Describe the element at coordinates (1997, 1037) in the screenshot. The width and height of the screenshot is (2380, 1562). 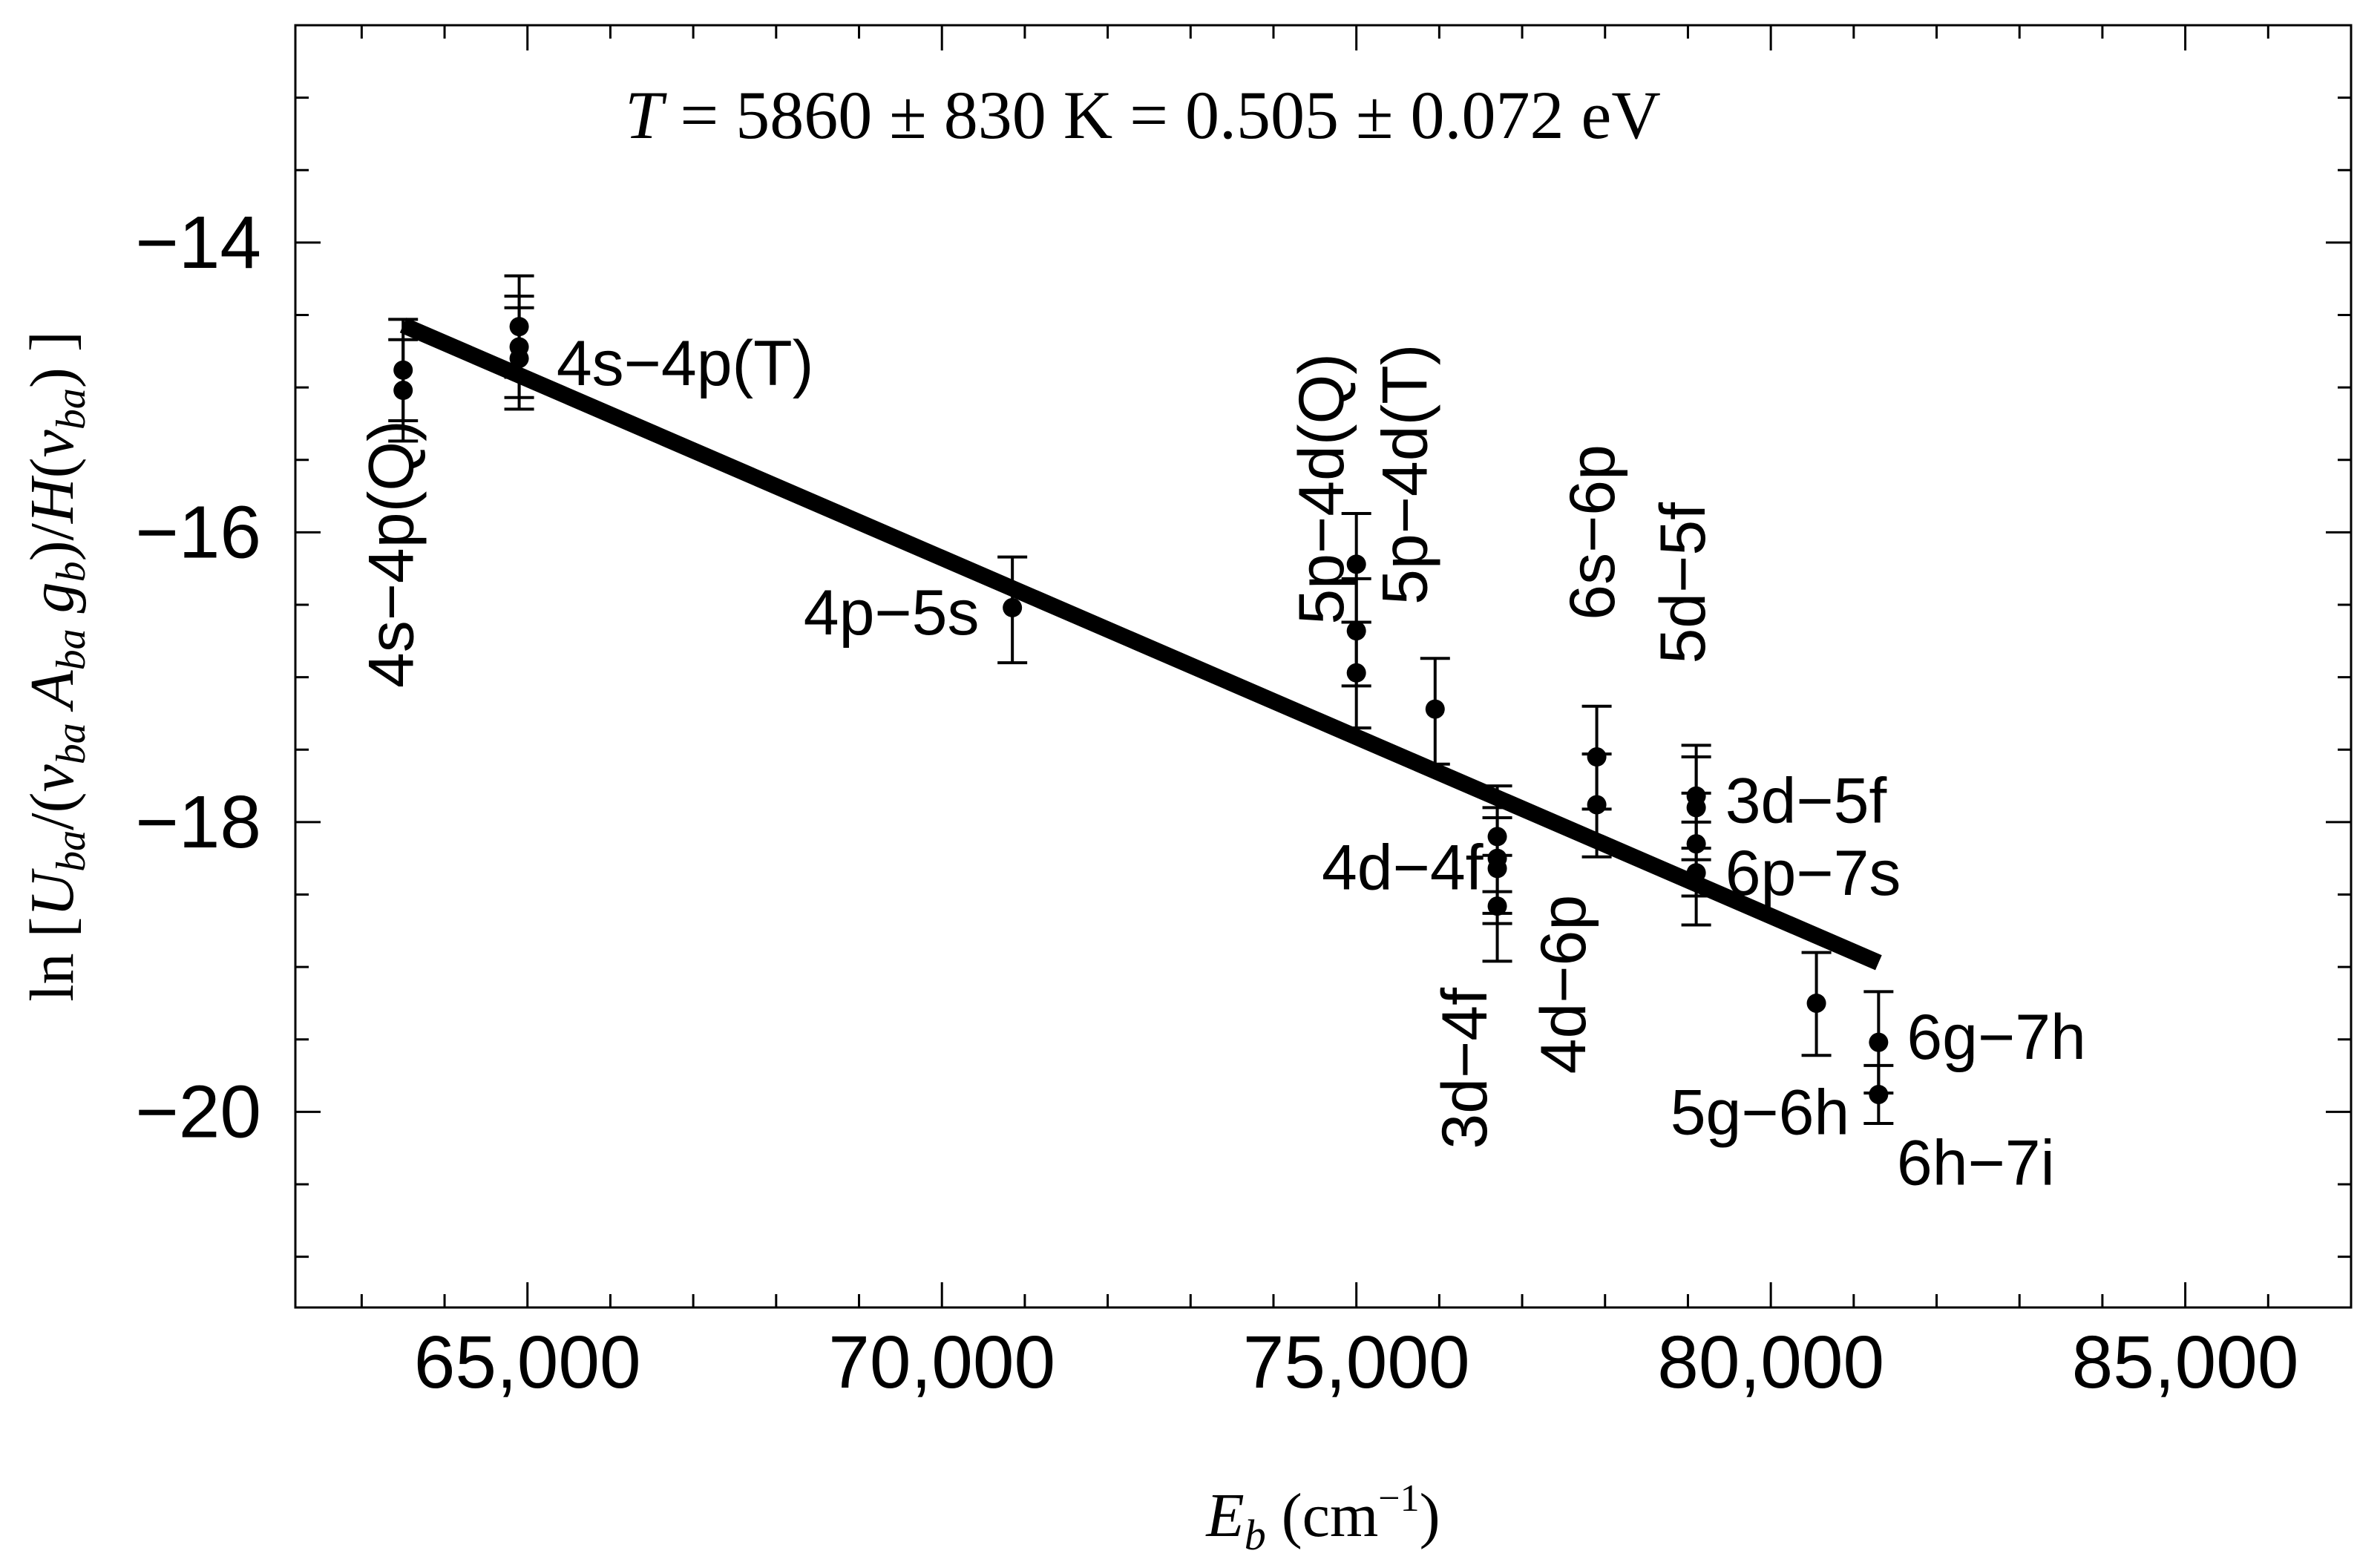
I see `transition-label: 6g−7h` at that location.